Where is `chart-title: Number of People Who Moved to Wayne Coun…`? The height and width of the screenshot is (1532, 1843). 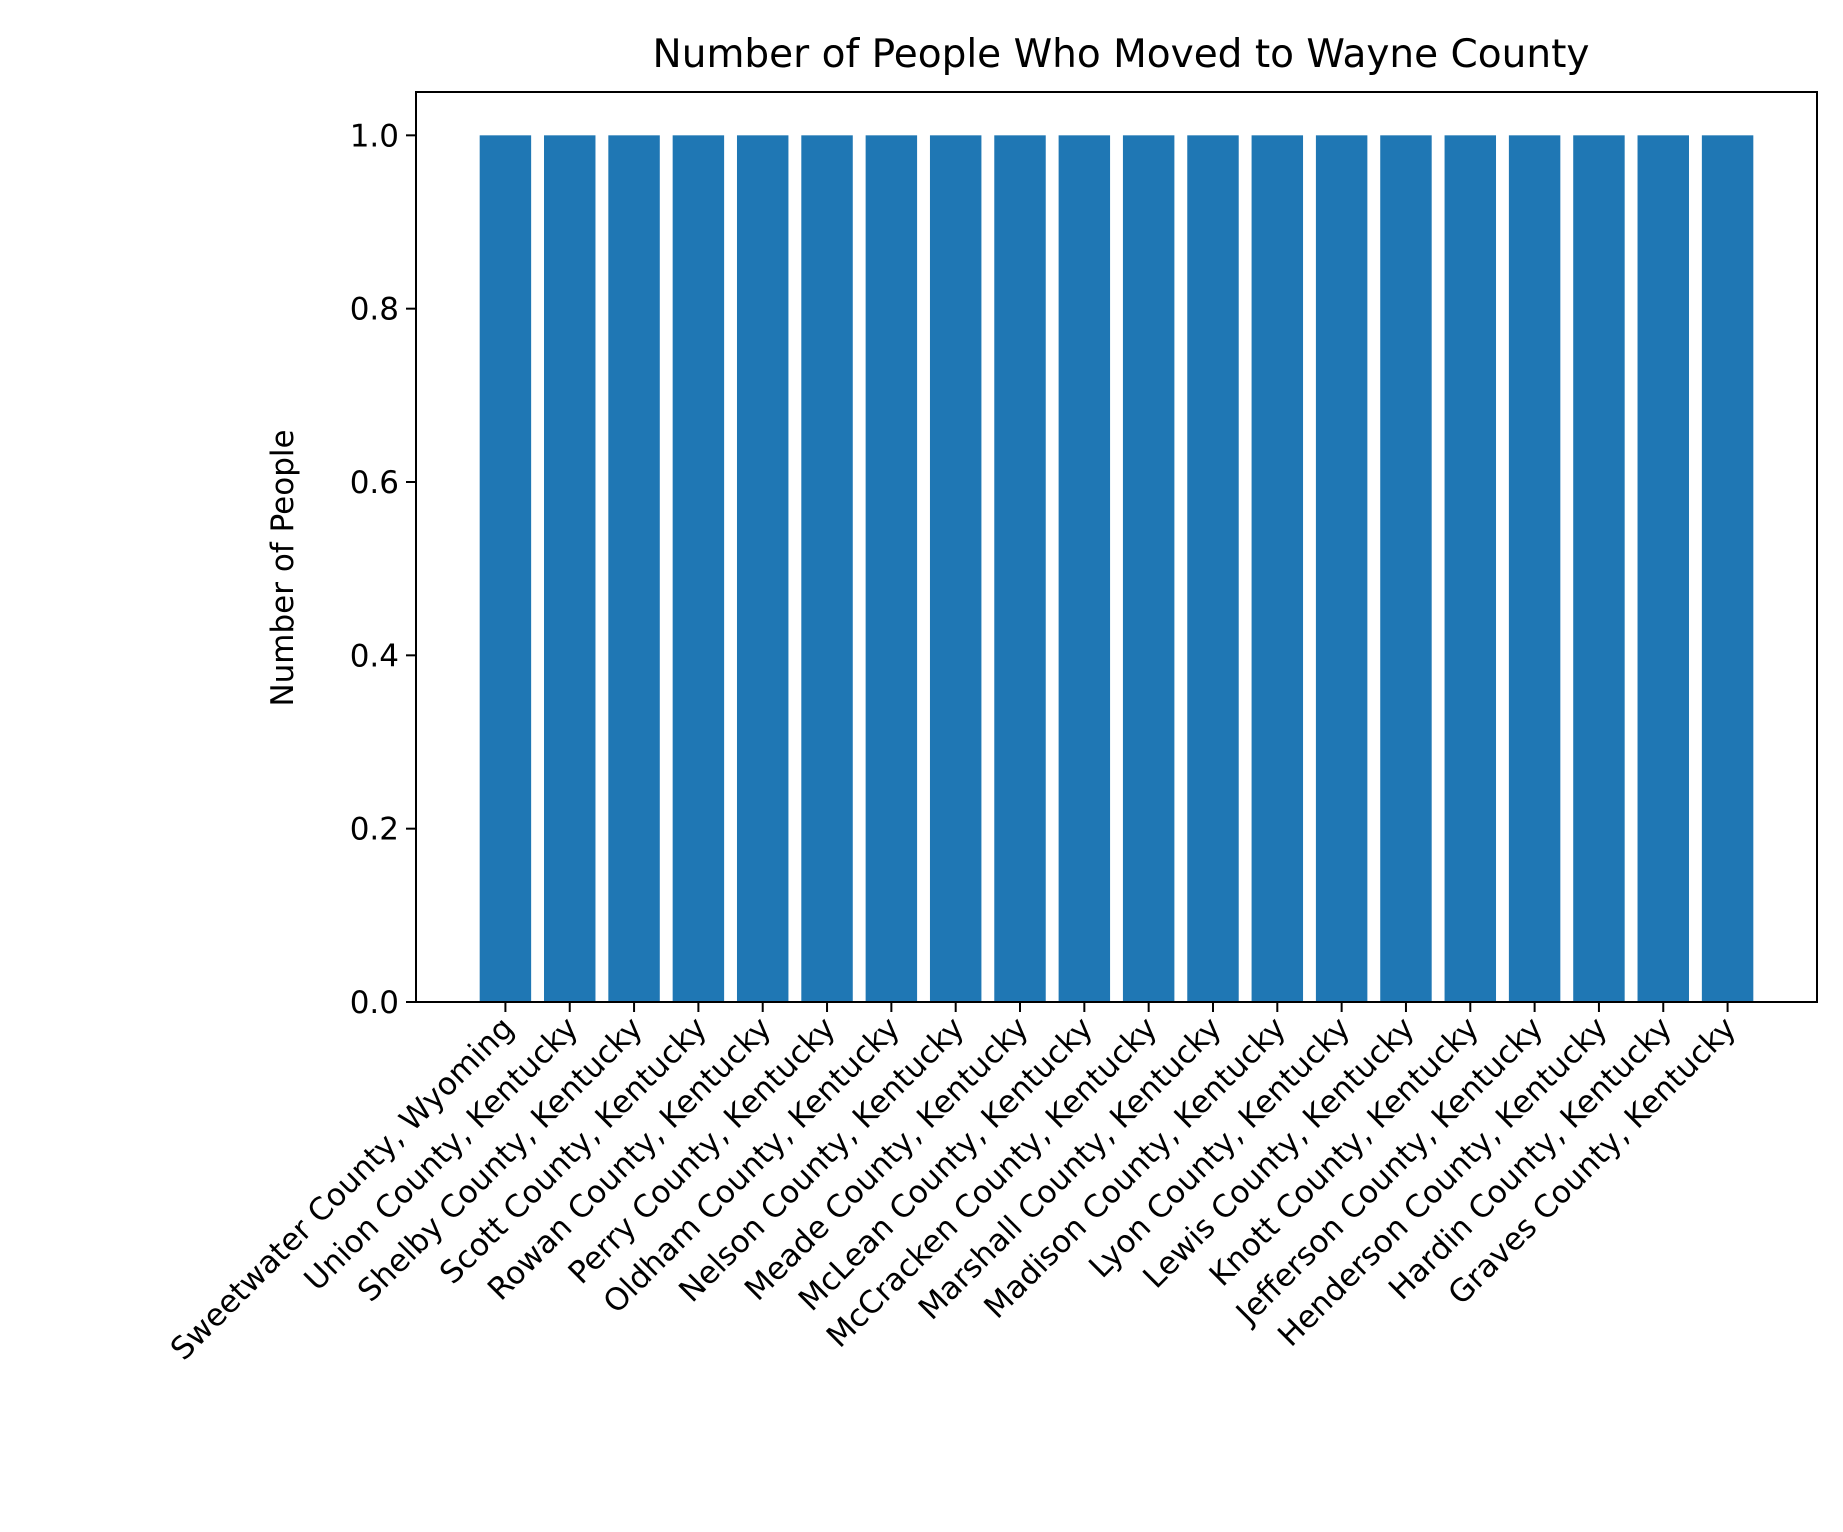 chart-title: Number of People Who Moved to Wayne Coun… is located at coordinates (1121, 54).